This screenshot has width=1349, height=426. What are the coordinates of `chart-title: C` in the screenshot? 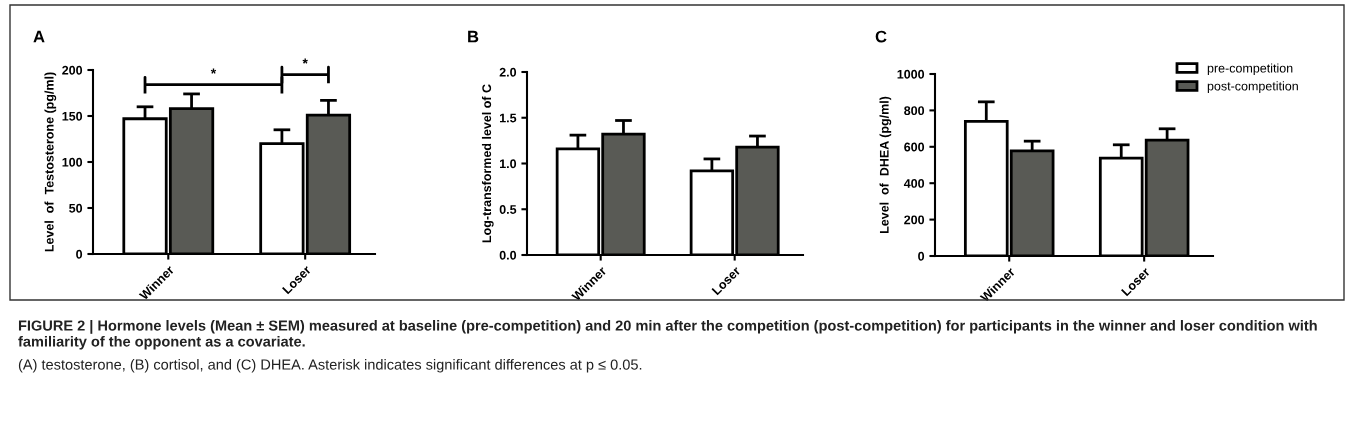 It's located at (881, 36).